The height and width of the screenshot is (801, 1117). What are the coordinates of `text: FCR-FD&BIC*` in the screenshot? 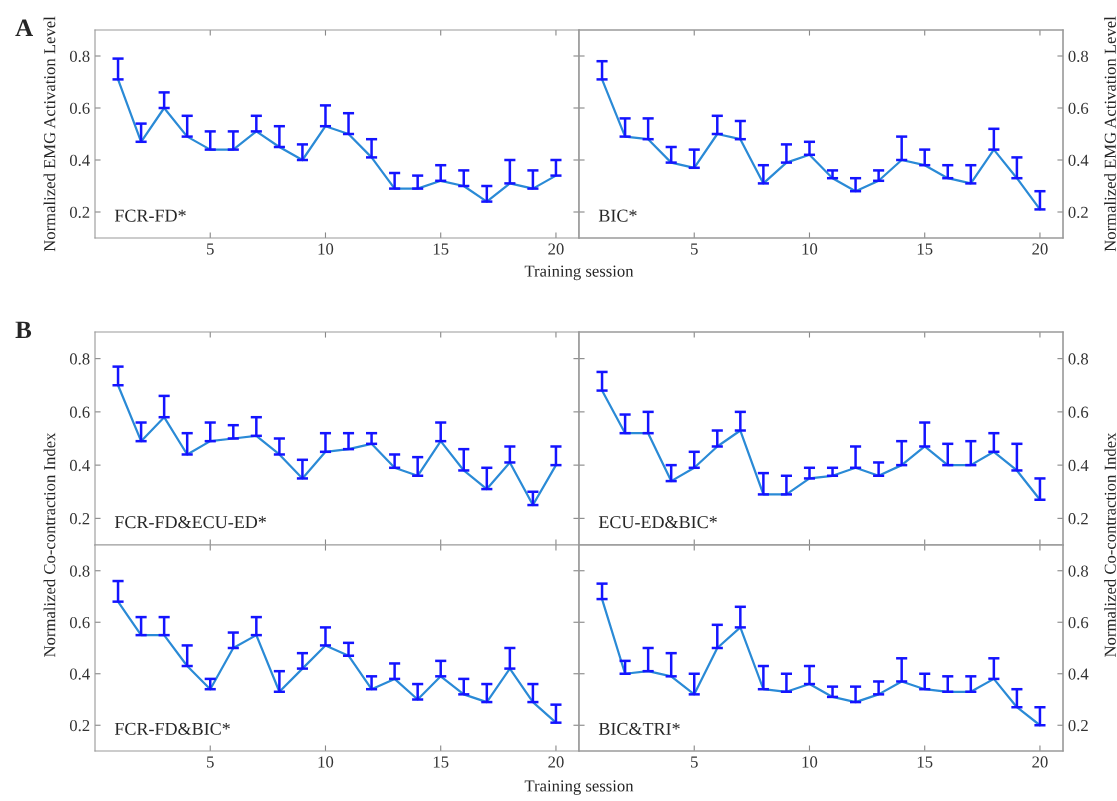 It's located at (172, 728).